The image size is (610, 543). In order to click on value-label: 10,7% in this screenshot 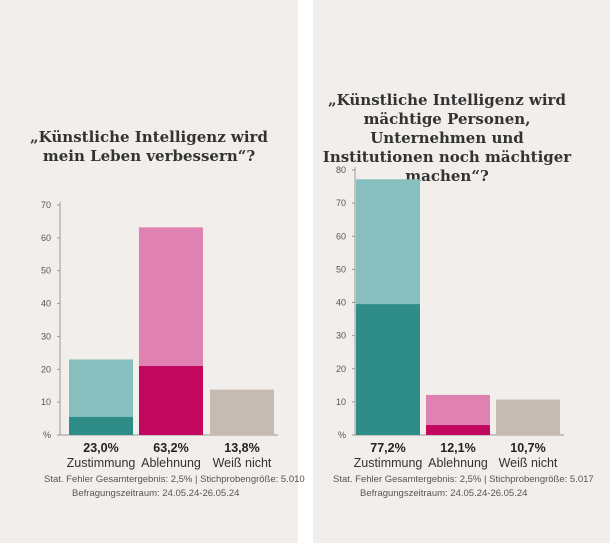, I will do `click(527, 448)`.